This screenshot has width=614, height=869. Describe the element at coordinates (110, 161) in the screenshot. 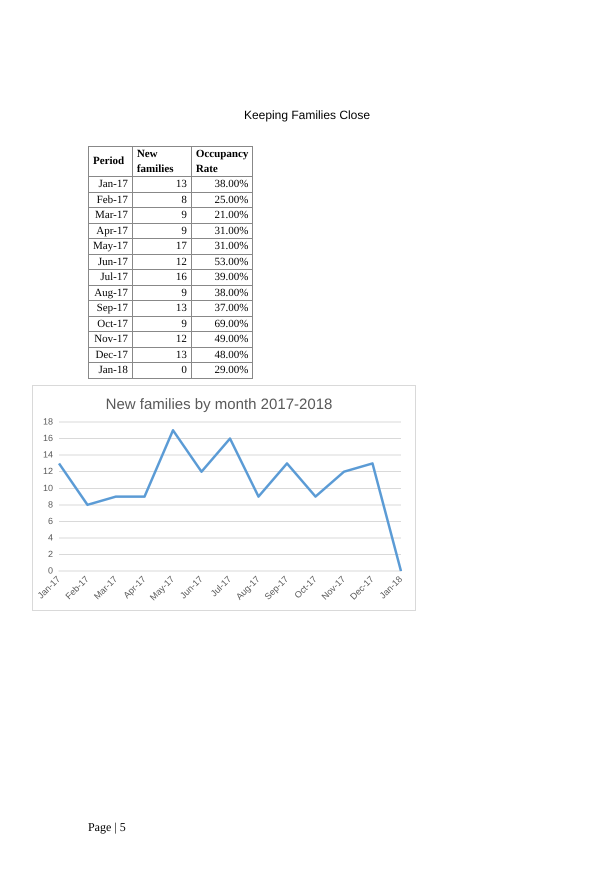

I see `text: Period` at that location.